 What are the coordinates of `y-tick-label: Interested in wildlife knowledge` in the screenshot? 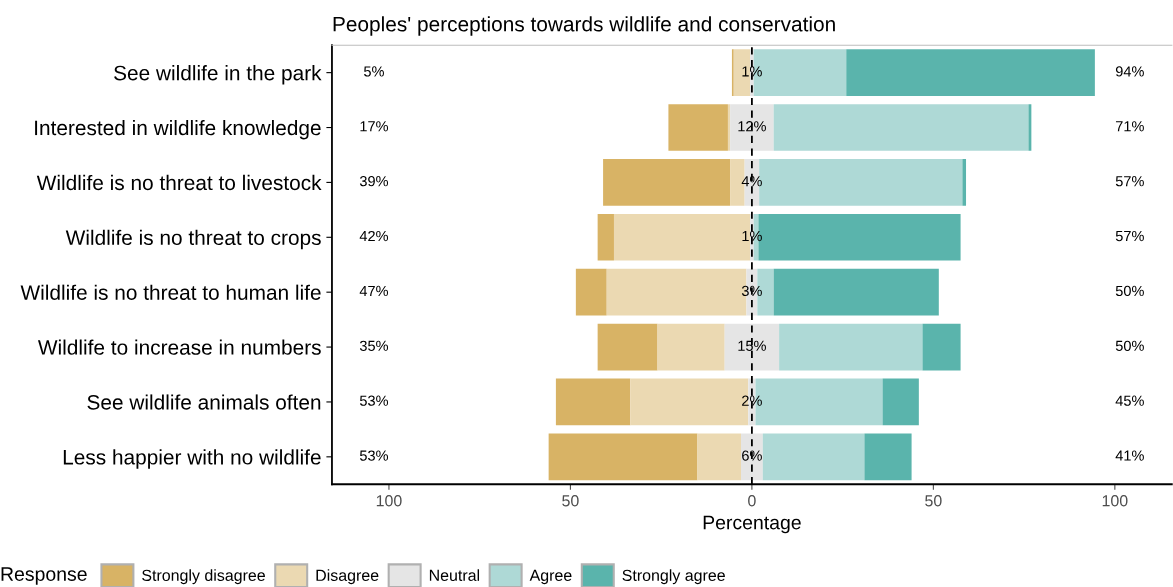 It's located at (178, 129).